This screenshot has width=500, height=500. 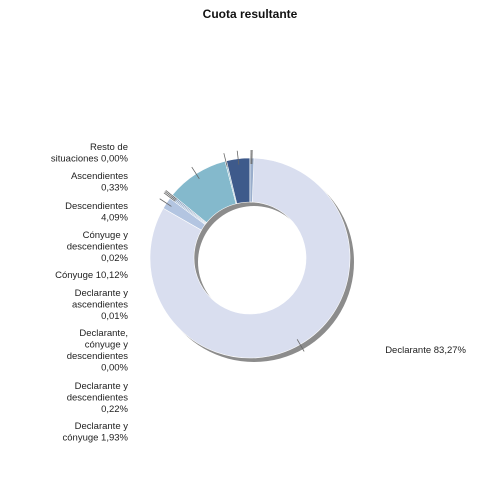 I want to click on label-resto-de-situaciones: Resto de situaciones 0,00%, so click(x=90, y=153).